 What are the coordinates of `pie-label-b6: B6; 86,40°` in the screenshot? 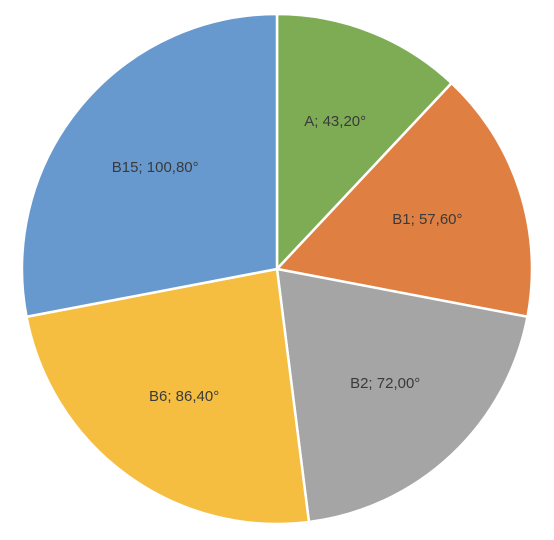 It's located at (184, 396).